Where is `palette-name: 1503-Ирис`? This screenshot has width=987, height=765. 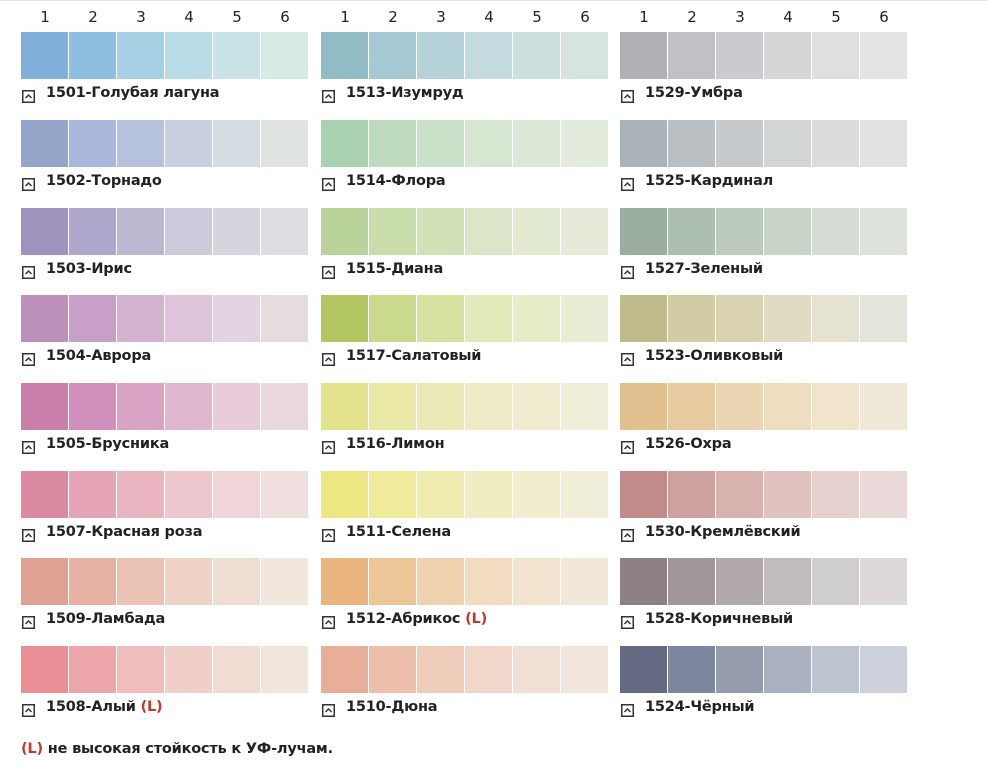 palette-name: 1503-Ирис is located at coordinates (89, 269).